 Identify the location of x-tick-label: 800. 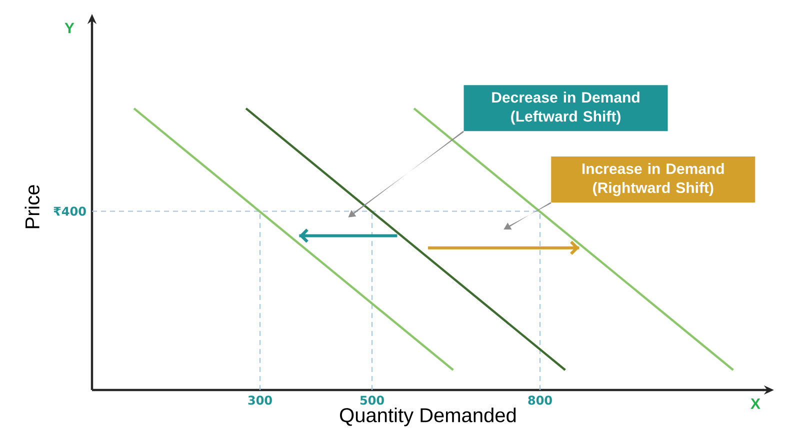
(540, 400).